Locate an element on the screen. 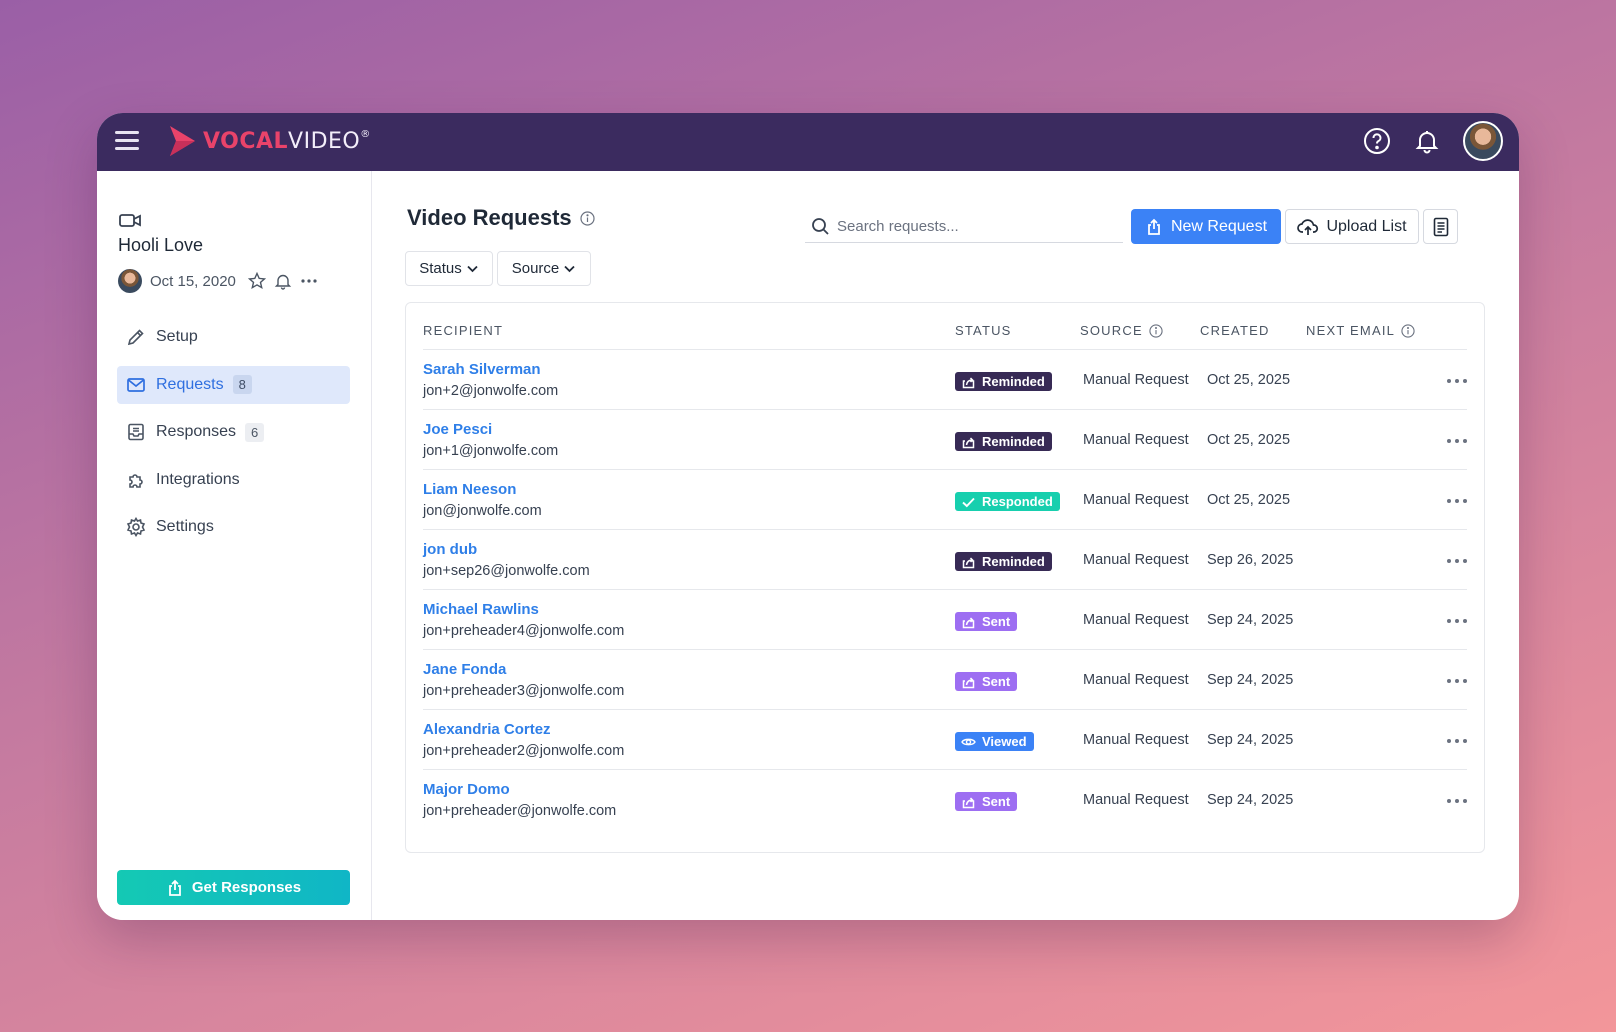 The width and height of the screenshot is (1616, 1032). sidebar-item-responses: Responses 6 is located at coordinates (233, 432).